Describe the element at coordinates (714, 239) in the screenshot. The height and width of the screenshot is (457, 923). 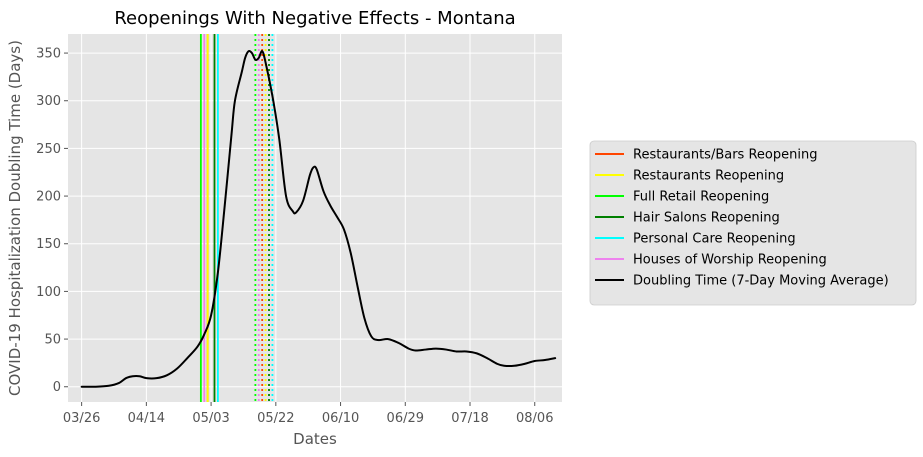
I see `legend-entry-label: Personal Care Reopening` at that location.